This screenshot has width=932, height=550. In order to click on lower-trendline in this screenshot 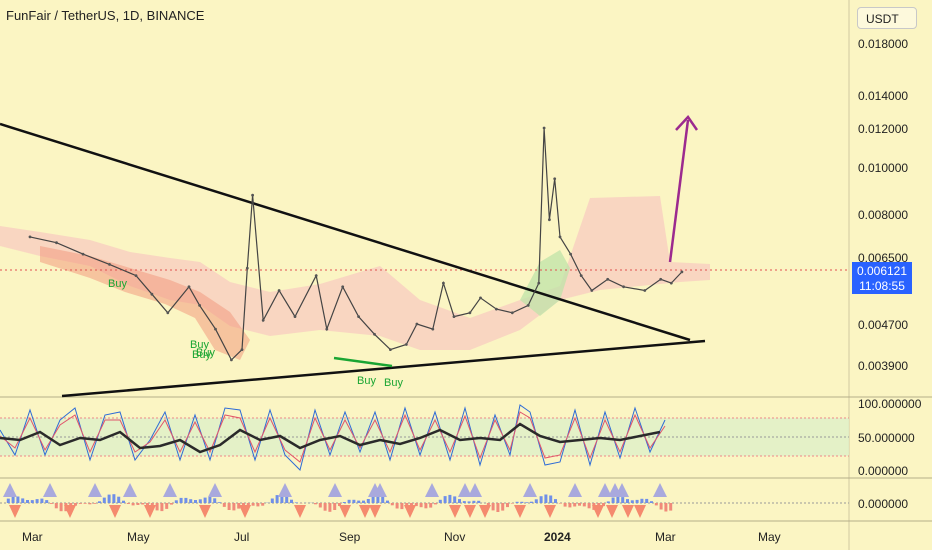, I will do `click(383, 368)`.